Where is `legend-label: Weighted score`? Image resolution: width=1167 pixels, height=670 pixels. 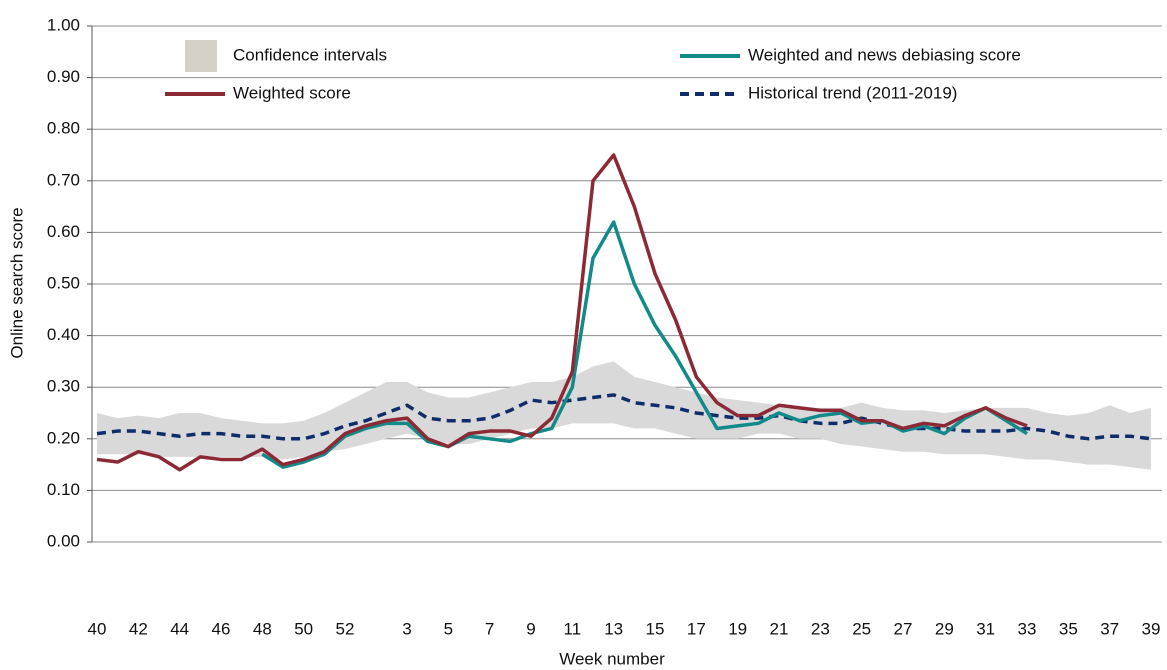
legend-label: Weighted score is located at coordinates (292, 92).